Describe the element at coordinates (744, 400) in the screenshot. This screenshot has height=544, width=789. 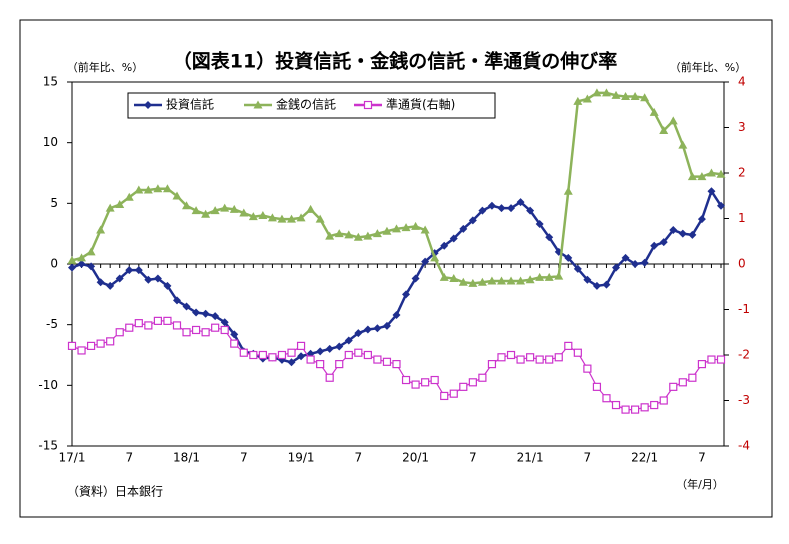
I see `y2-tick-label: -3` at that location.